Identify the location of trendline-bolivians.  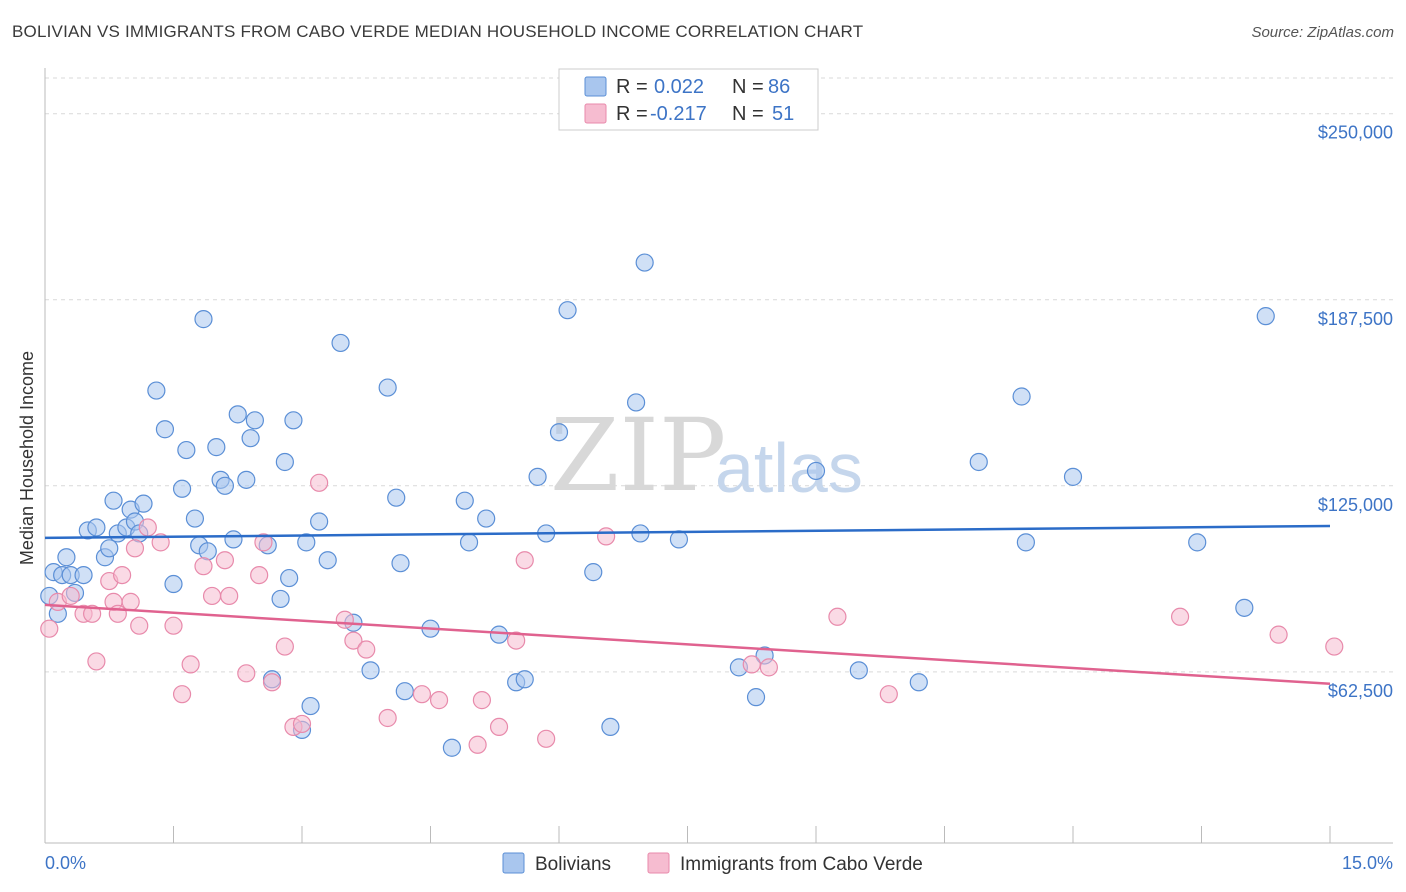
(687, 532).